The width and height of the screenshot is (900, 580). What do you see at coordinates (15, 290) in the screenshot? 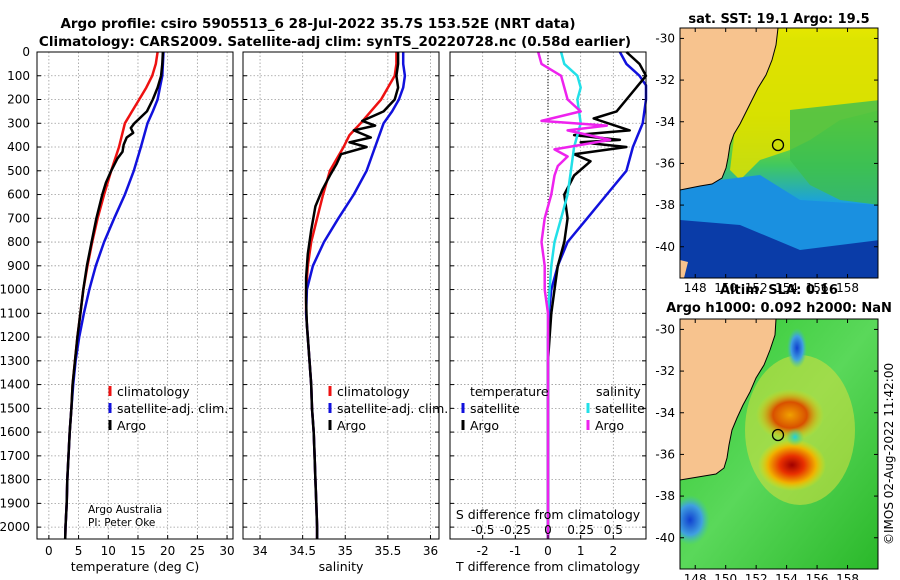
I see `depth-tick-label: 1000` at bounding box center [15, 290].